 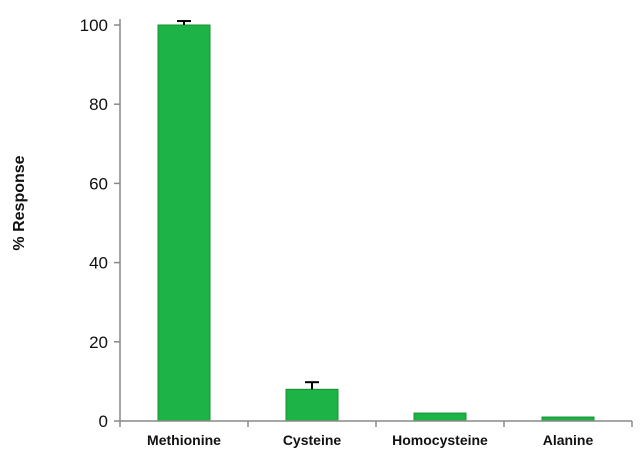 What do you see at coordinates (98, 263) in the screenshot?
I see `y-tick-label: 40` at bounding box center [98, 263].